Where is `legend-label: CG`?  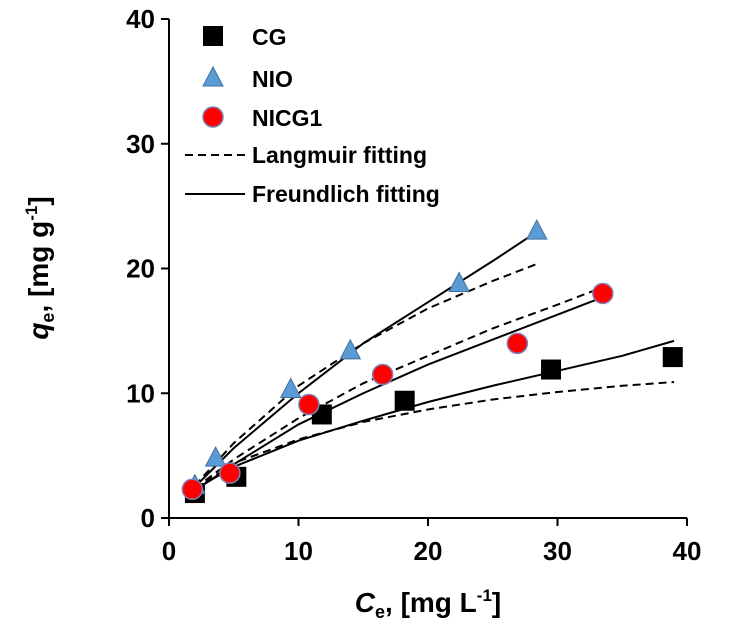 legend-label: CG is located at coordinates (269, 37).